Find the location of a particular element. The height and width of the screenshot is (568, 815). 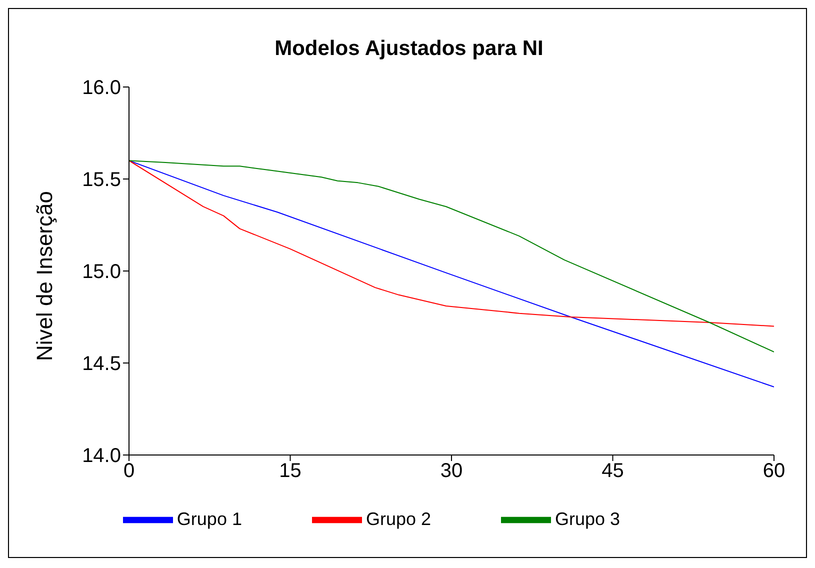

x-tick-label: 30 is located at coordinates (451, 471).